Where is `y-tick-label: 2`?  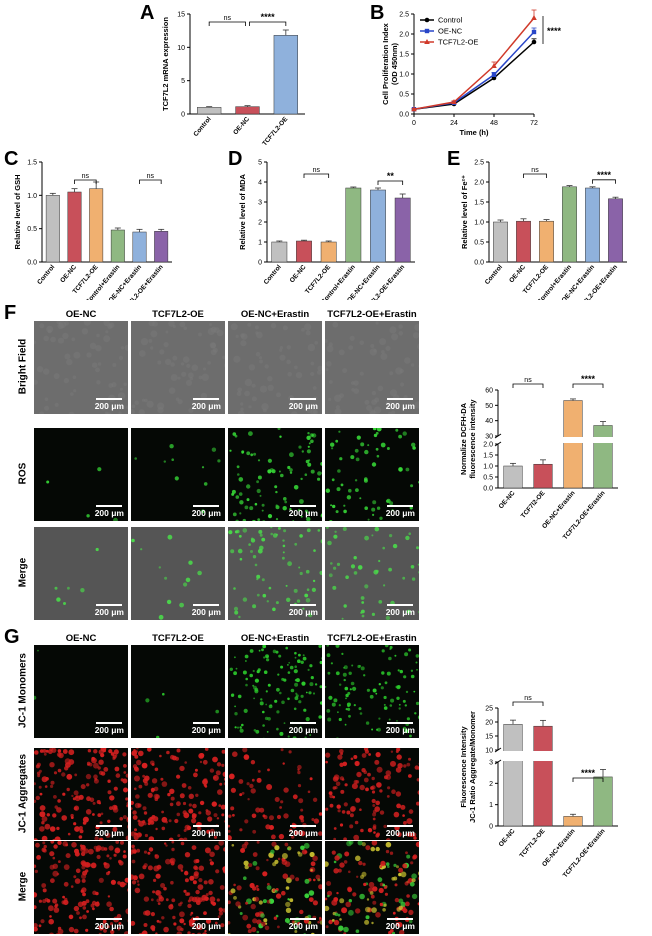
y-tick-label: 2 is located at coordinates (260, 223).